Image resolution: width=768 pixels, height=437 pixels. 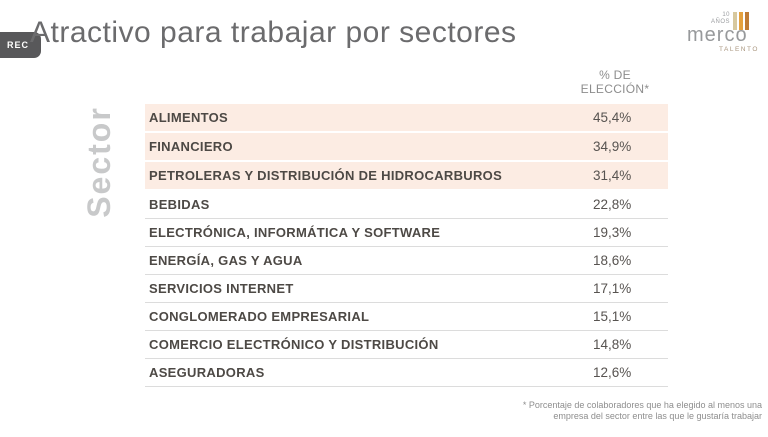 What do you see at coordinates (179, 204) in the screenshot?
I see `sector-name: BEBIDAS` at bounding box center [179, 204].